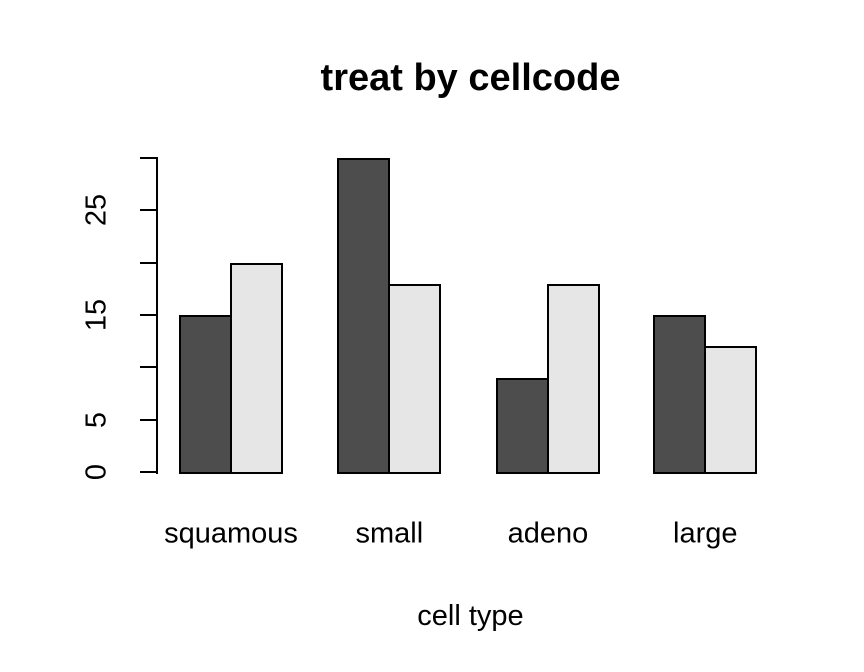 This screenshot has height=672, width=864. Describe the element at coordinates (231, 533) in the screenshot. I see `x-category-label-squamous: squamous` at that location.